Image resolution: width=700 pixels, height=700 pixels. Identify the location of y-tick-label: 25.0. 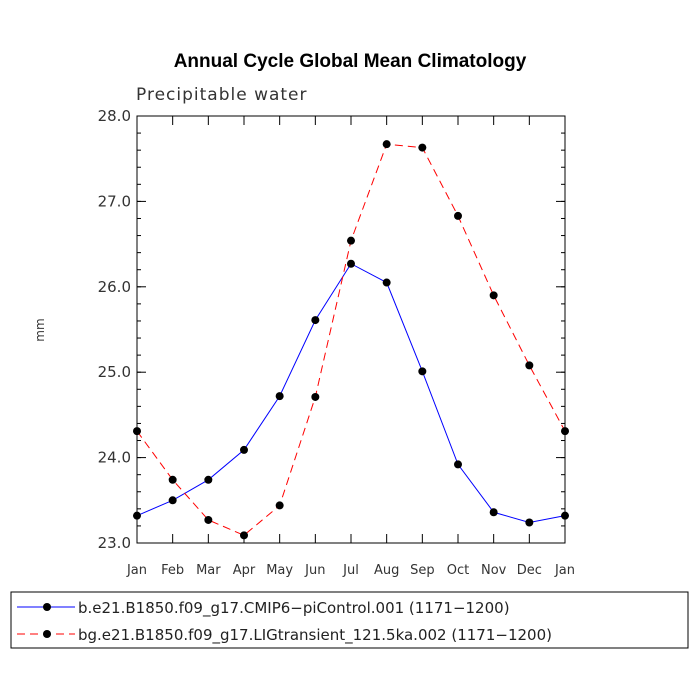
(114, 372).